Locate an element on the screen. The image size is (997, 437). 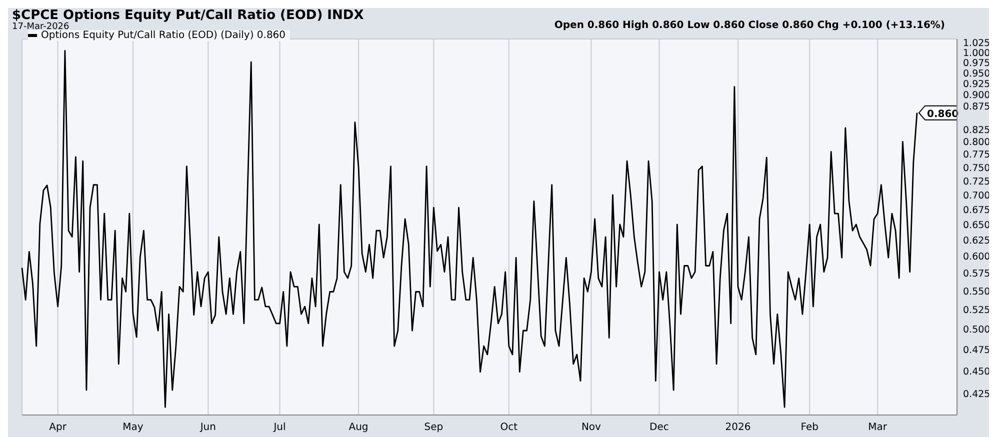
x-tick-label: Oct is located at coordinates (509, 428).